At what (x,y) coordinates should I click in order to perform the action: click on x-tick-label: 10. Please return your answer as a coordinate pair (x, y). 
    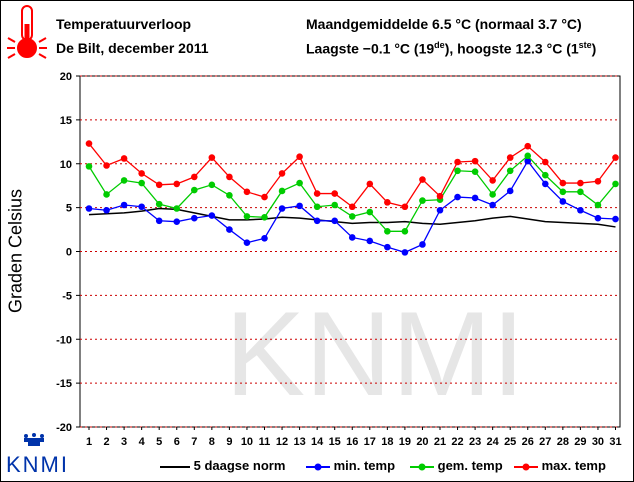
    Looking at the image, I should click on (247, 442).